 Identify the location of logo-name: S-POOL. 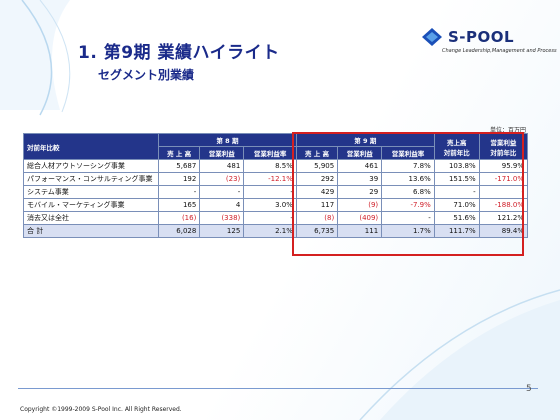
(481, 37).